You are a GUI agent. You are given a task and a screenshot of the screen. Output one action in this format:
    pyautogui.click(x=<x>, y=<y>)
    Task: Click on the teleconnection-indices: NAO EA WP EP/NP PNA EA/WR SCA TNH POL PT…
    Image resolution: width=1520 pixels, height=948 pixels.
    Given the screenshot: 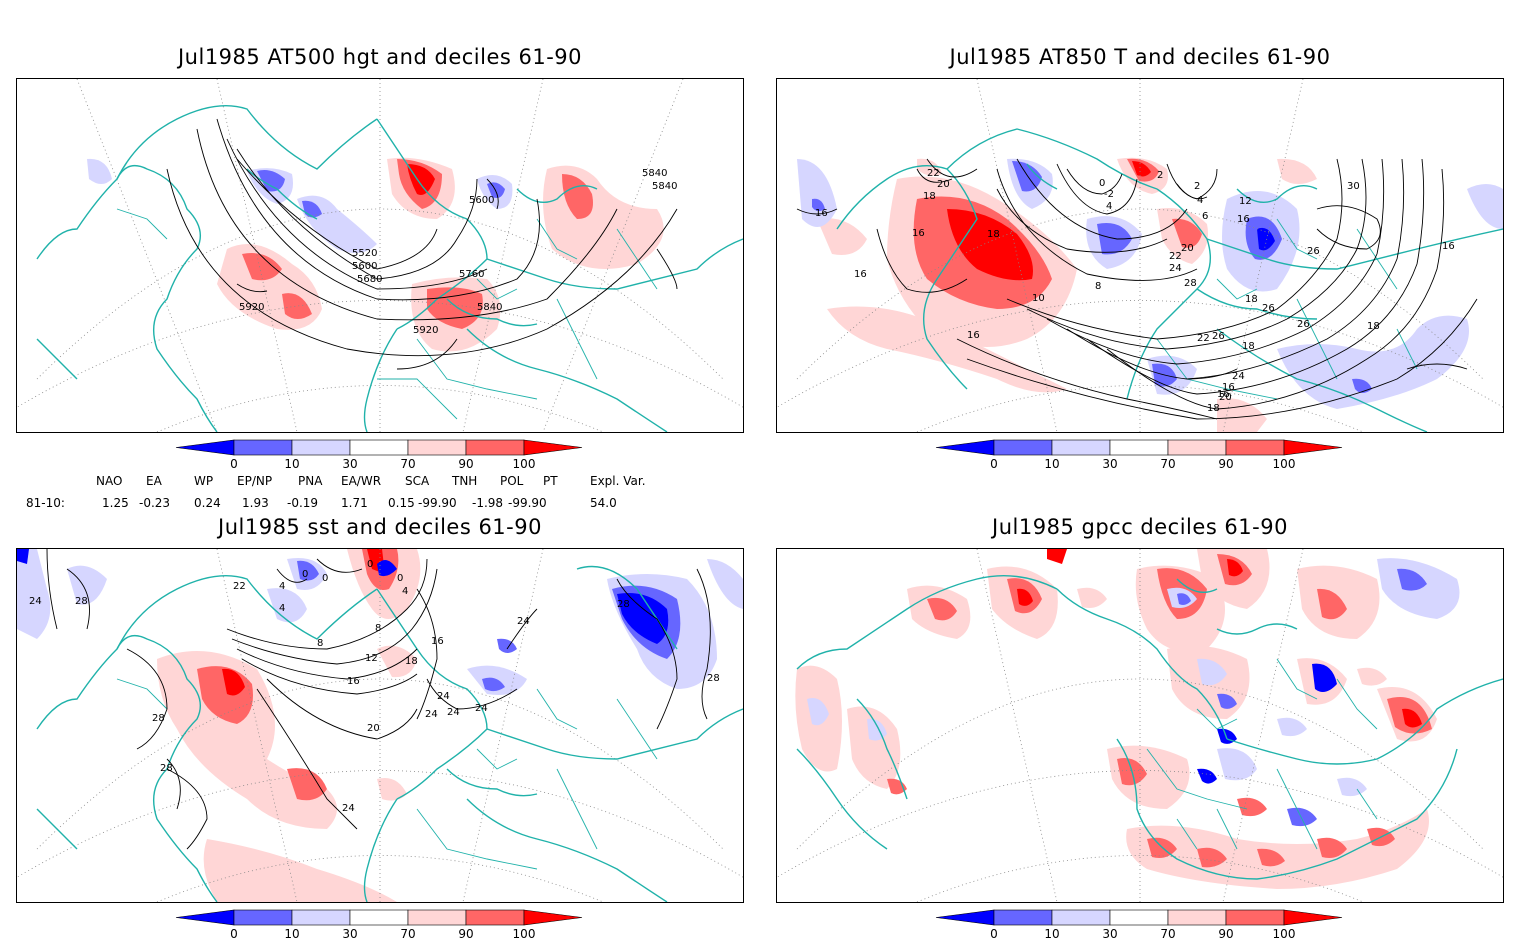 What is the action you would take?
    pyautogui.click(x=350, y=494)
    